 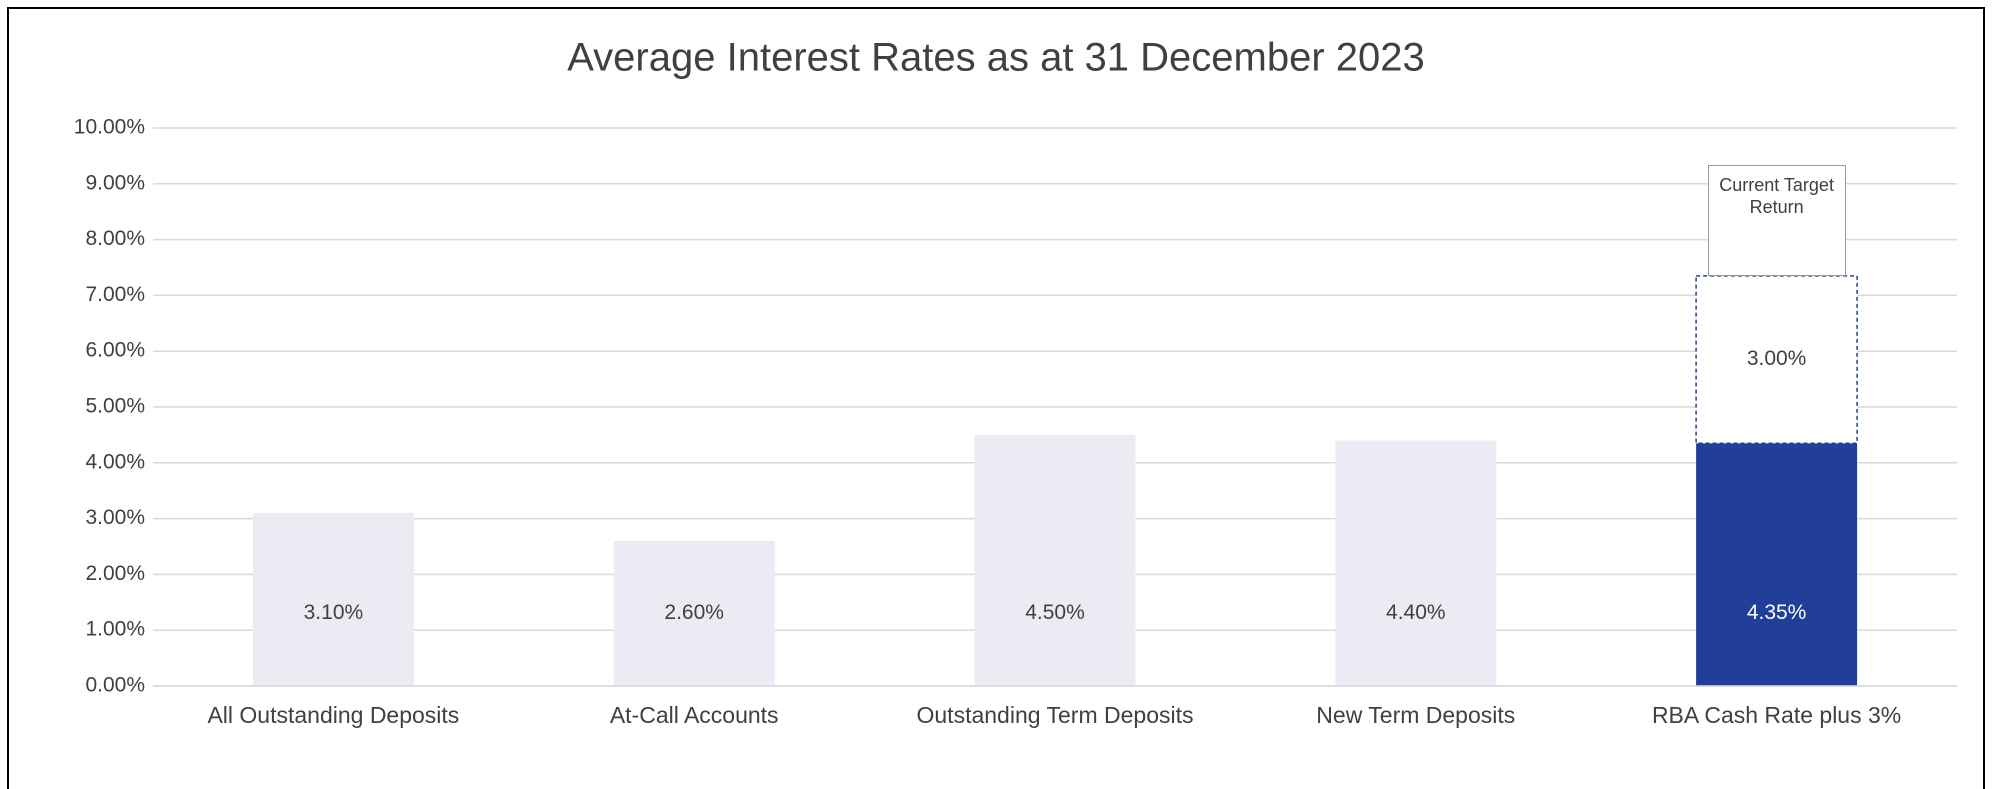 I want to click on y-tick-label: 1.00%, so click(x=115, y=629).